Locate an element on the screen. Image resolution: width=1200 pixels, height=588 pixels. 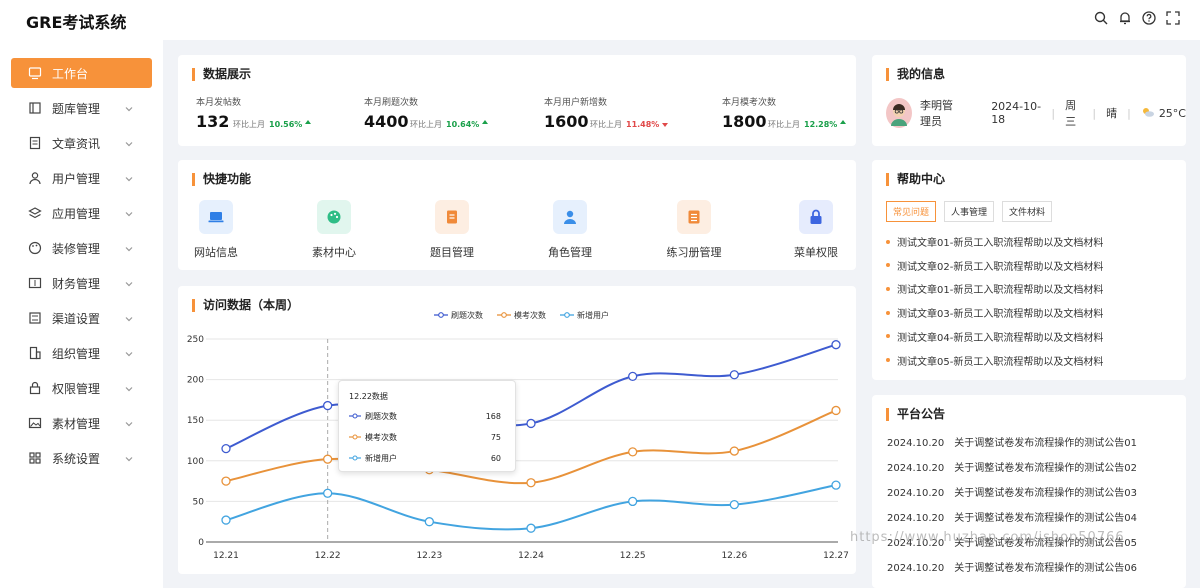
quick-label: 菜单权限 is located at coordinates (816, 252).